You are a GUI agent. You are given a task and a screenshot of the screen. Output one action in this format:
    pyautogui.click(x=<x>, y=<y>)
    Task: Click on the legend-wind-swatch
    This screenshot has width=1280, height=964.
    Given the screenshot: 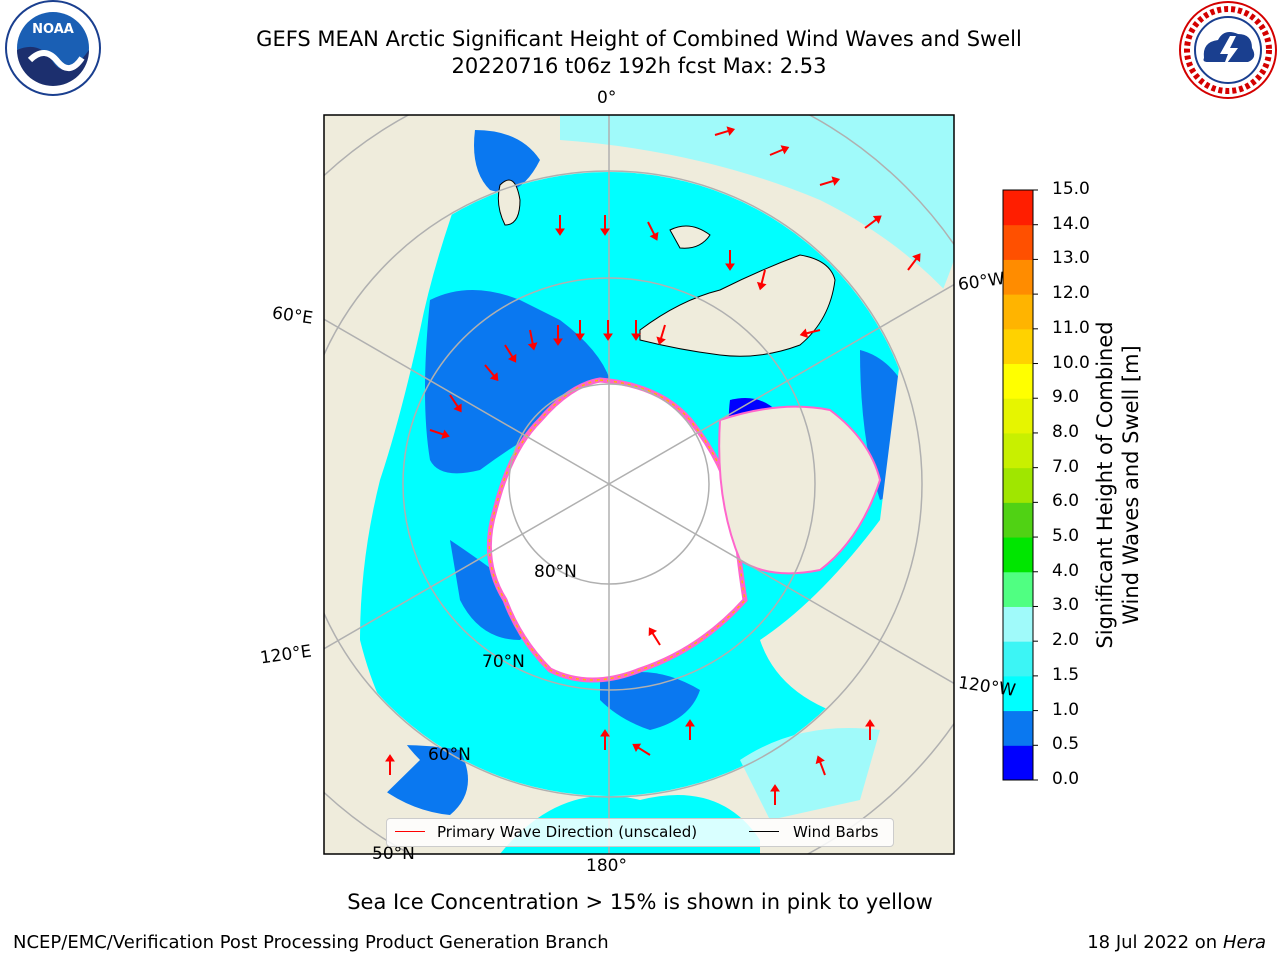 What is the action you would take?
    pyautogui.click(x=764, y=831)
    